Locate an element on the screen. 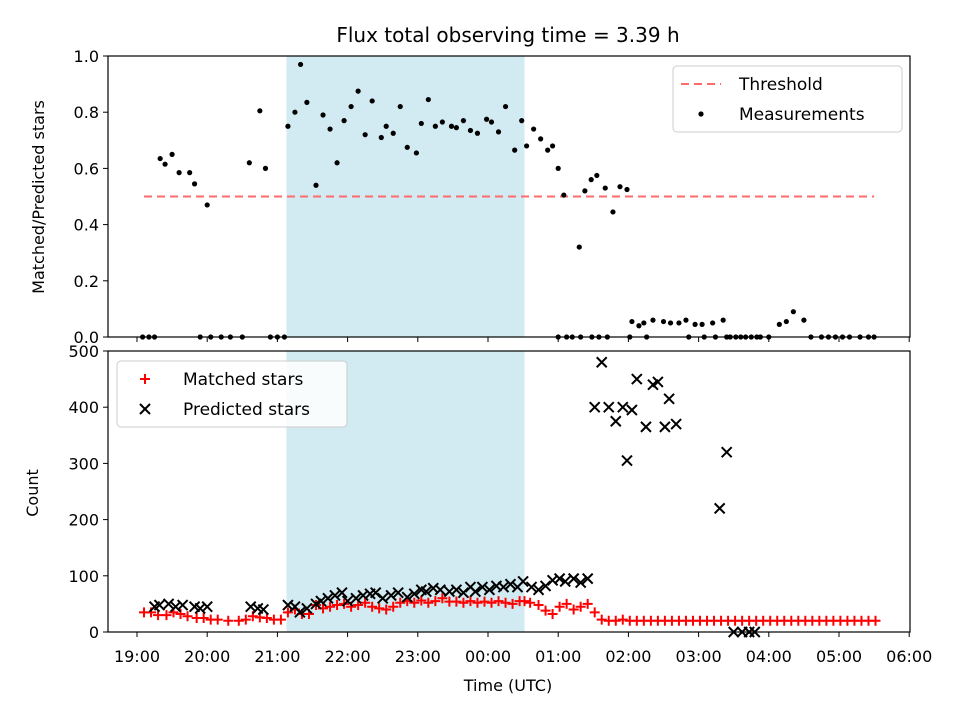  bottom-y-axis-label: Count is located at coordinates (32, 493).